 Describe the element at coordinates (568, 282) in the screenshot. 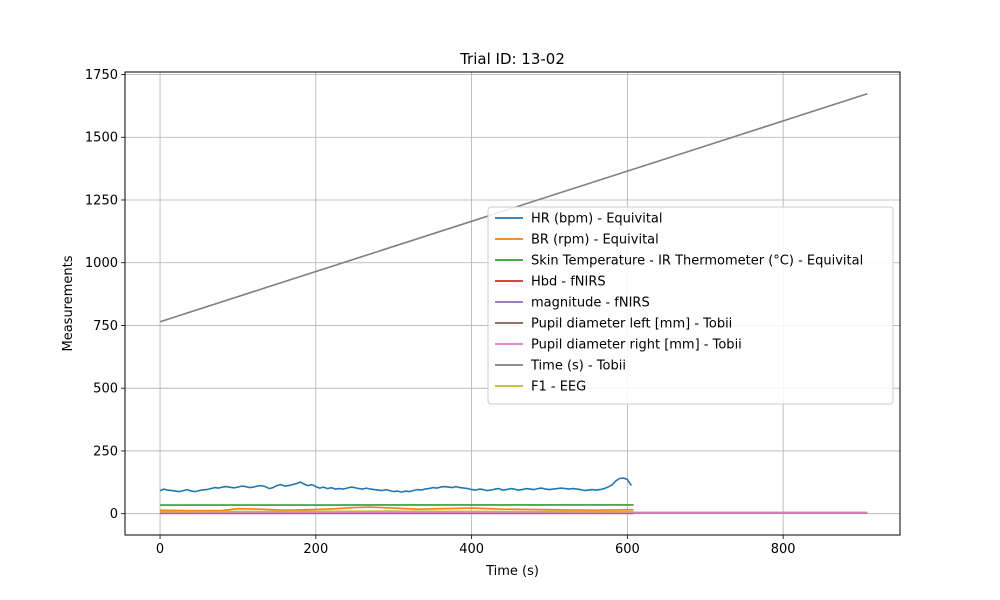

I see `legend-entry: Hbd - fNIRS` at that location.